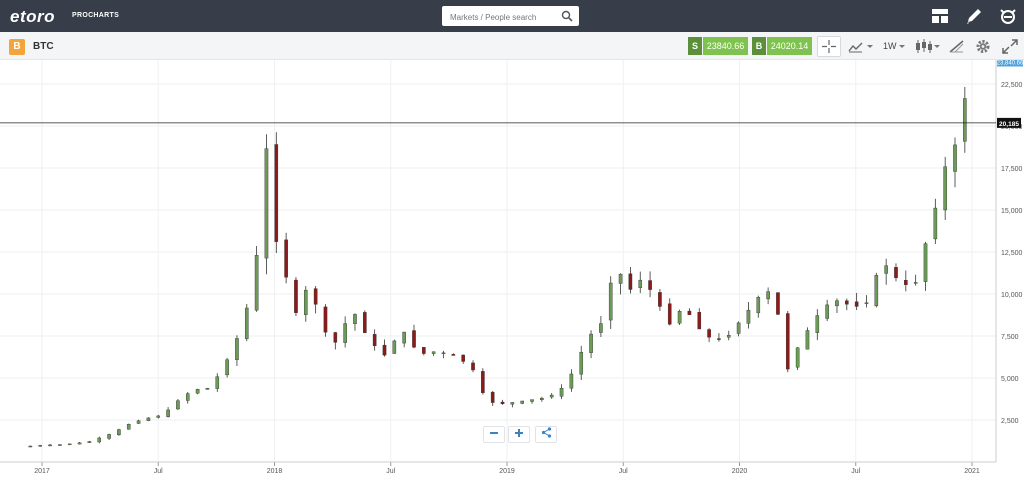 The height and width of the screenshot is (477, 1024). Describe the element at coordinates (974, 16) in the screenshot. I see `pencil-icon` at that location.